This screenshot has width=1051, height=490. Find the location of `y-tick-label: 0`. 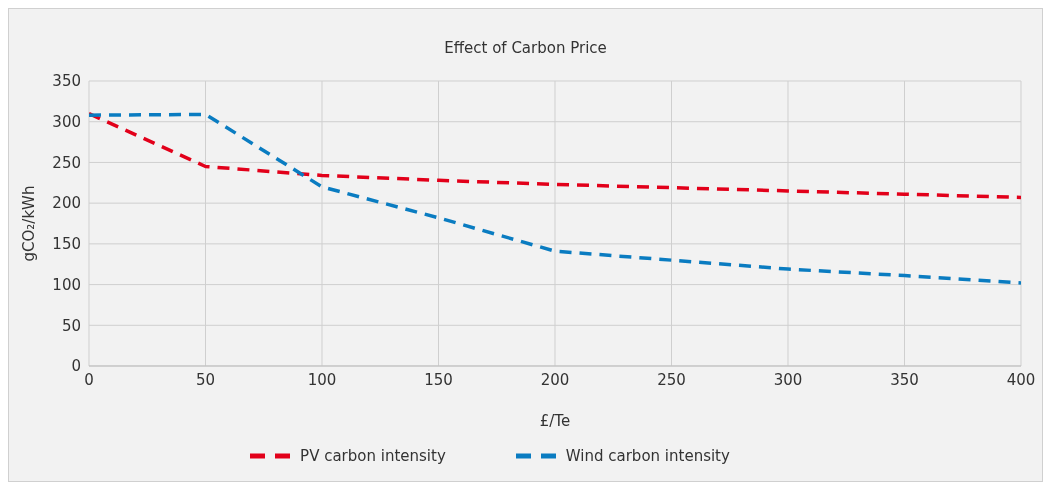

y-tick-label: 0 is located at coordinates (76, 366).